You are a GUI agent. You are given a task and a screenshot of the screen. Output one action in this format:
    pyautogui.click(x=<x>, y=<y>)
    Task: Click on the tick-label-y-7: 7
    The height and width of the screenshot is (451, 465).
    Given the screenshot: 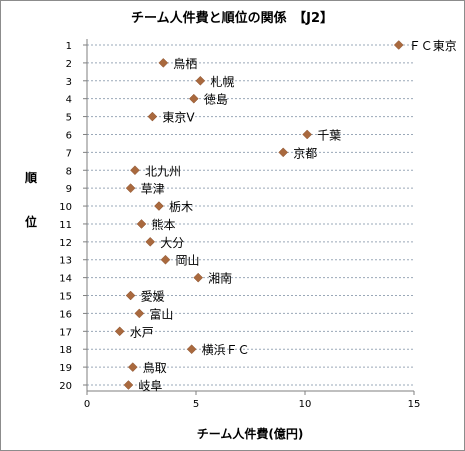 What is the action you would take?
    pyautogui.click(x=69, y=153)
    